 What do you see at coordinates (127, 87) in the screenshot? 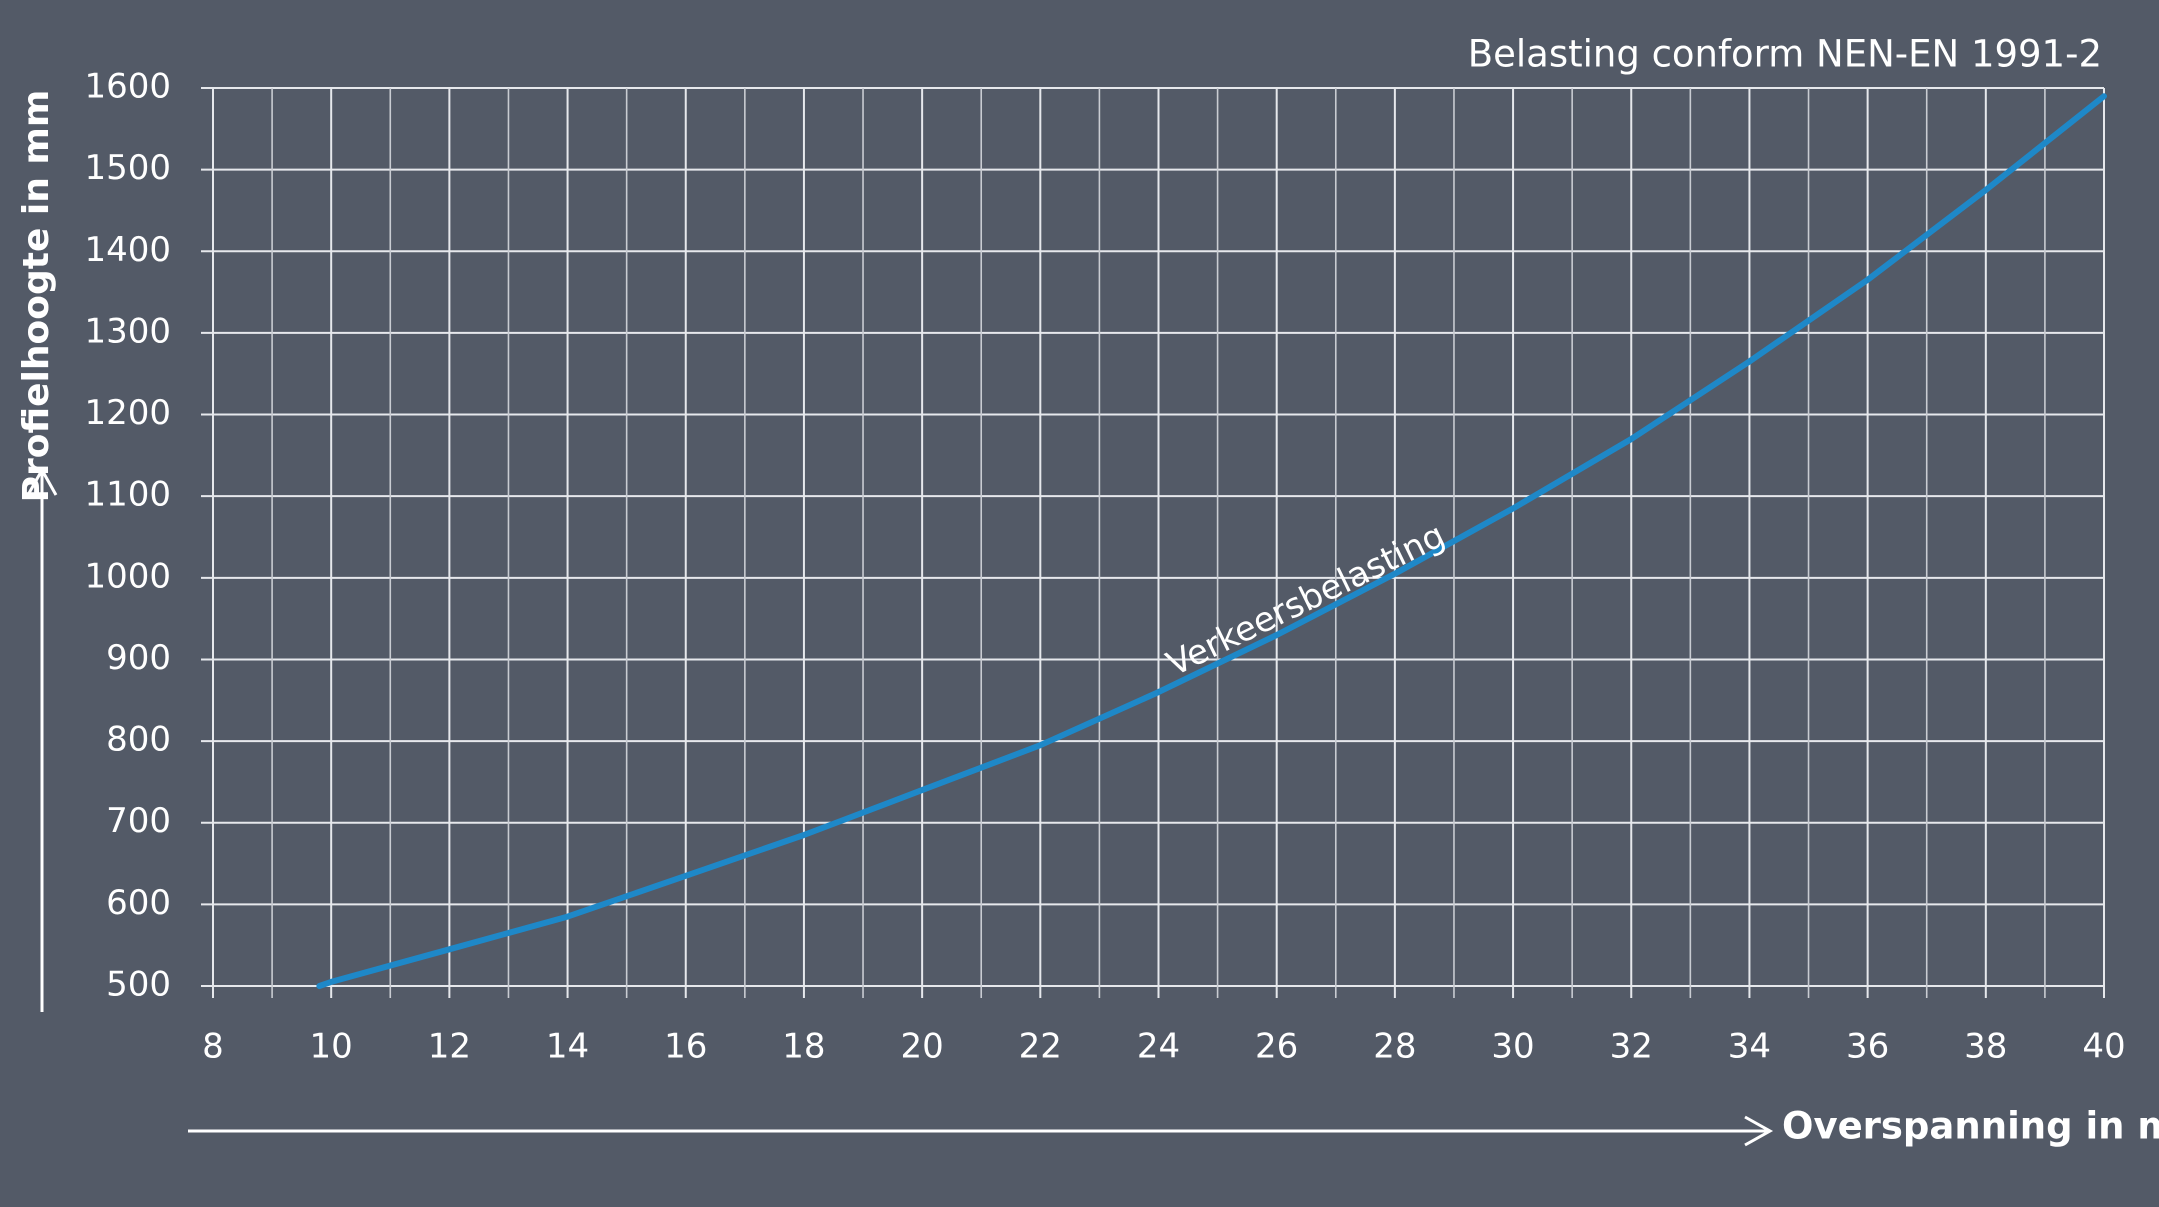
I see `y-tick-label: 1600` at bounding box center [127, 87].